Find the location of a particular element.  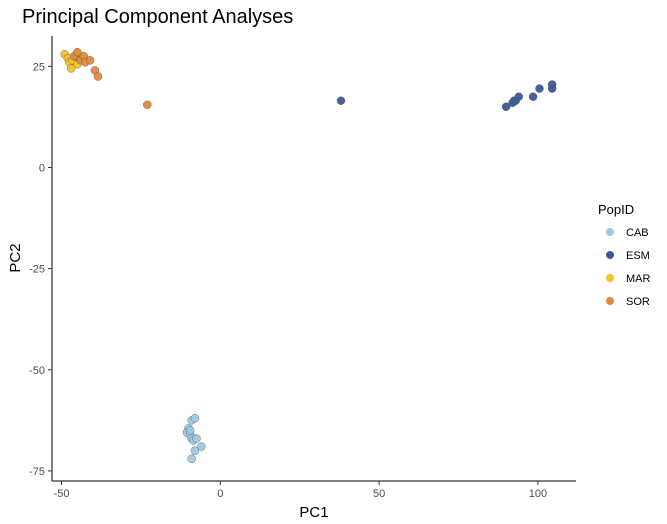

legend-label-cab: CAB is located at coordinates (637, 233).